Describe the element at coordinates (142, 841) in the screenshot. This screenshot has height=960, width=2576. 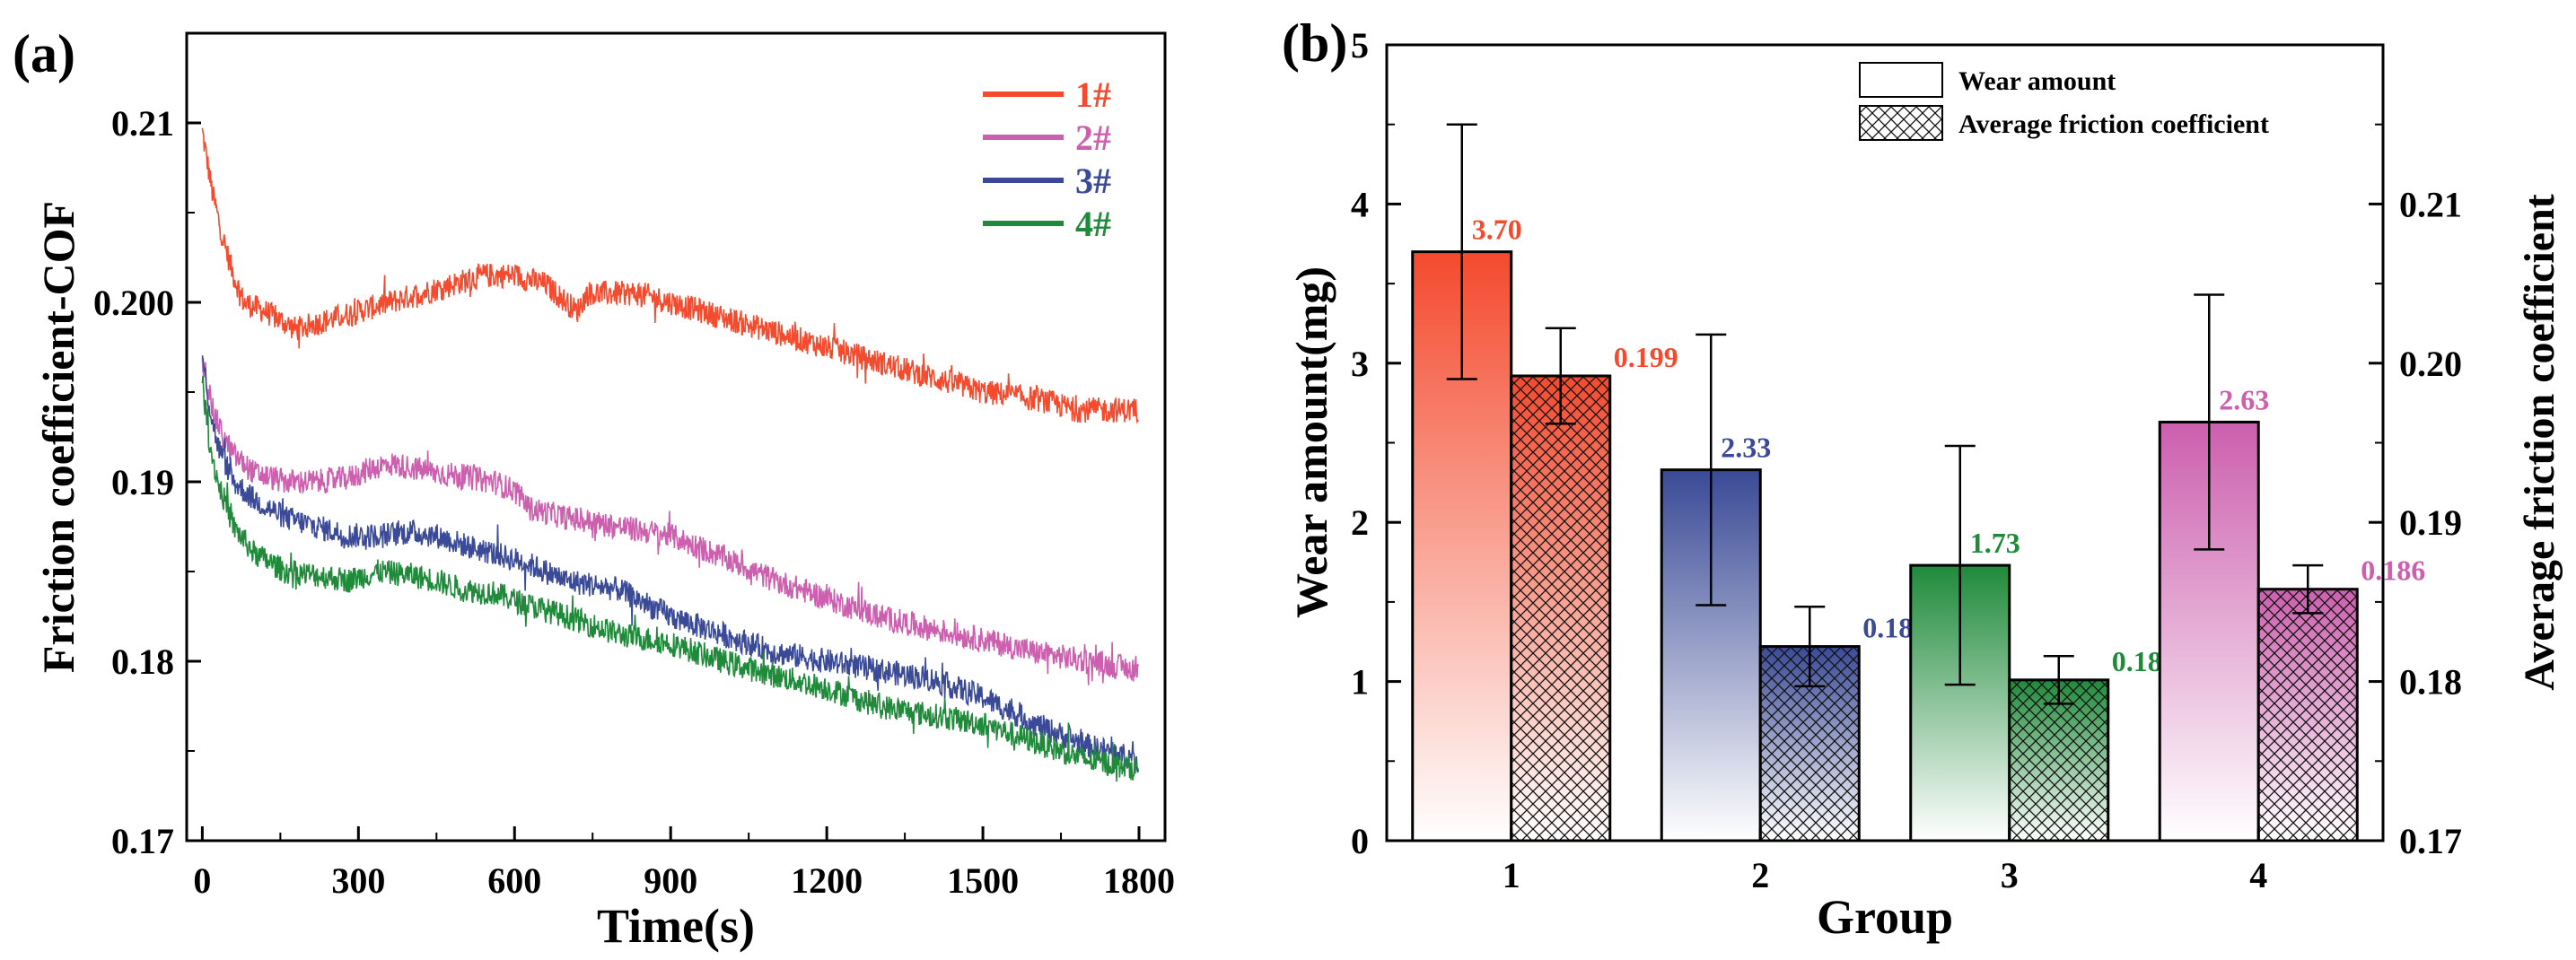
I see `y-tick-label: 0.17` at that location.